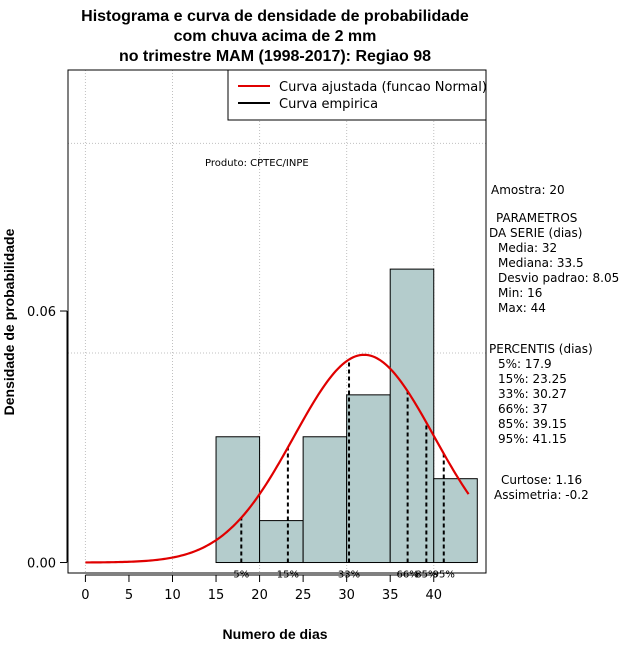  I want to click on x-tick-label: 40, so click(433, 595).